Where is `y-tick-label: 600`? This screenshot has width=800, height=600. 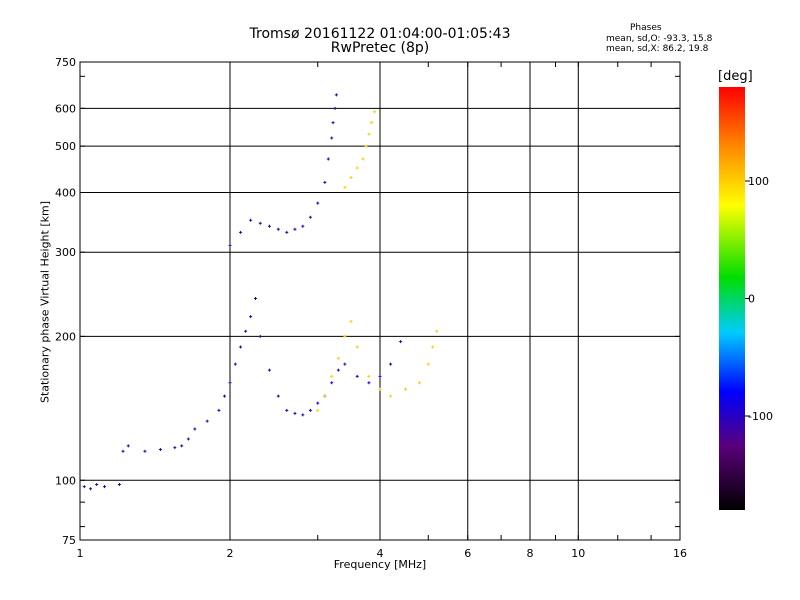
y-tick-label: 600 is located at coordinates (65, 108).